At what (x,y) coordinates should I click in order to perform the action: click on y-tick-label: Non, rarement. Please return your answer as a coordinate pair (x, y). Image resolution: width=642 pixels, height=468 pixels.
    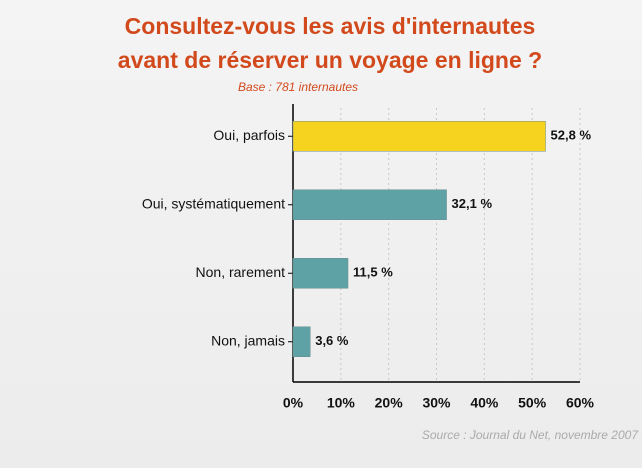
    Looking at the image, I should click on (241, 272).